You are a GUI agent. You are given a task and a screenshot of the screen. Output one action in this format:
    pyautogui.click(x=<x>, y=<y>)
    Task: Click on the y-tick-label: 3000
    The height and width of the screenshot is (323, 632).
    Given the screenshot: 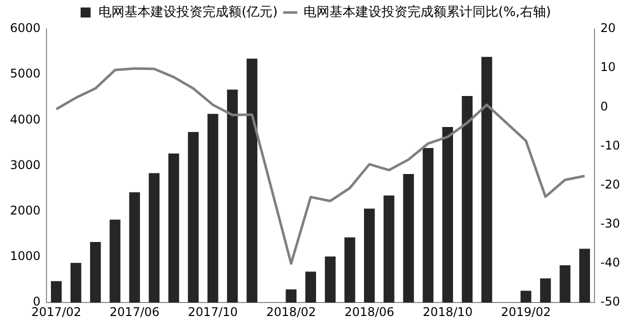 What is the action you would take?
    pyautogui.click(x=25, y=165)
    